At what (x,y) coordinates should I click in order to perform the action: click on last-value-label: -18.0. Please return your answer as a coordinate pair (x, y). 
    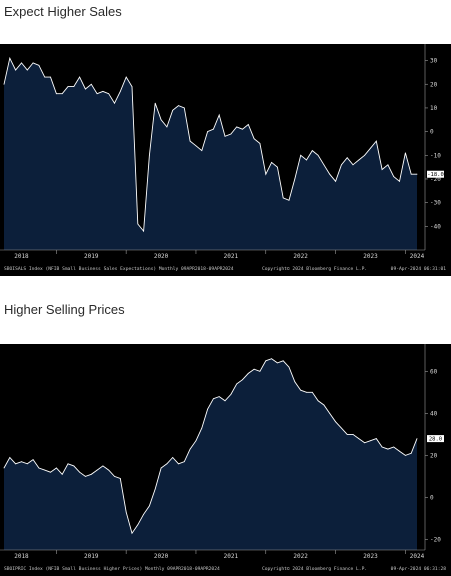
    Looking at the image, I should click on (435, 175).